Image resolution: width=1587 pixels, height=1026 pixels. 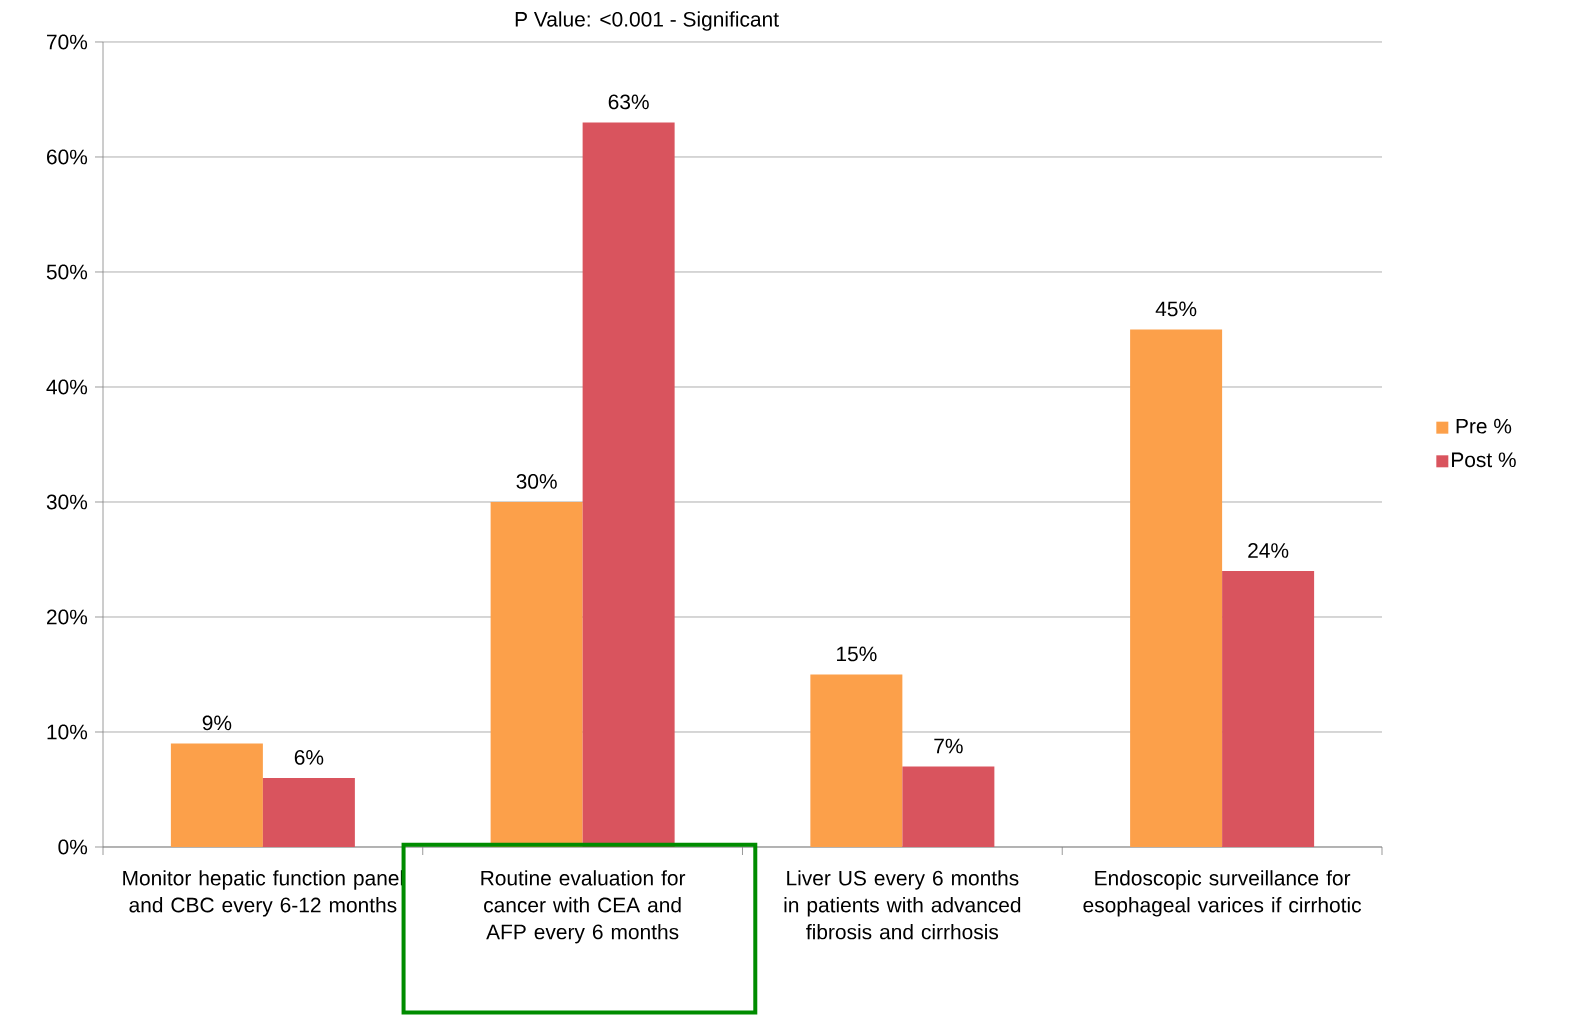 I want to click on x-tick-label: Liver US every 6 months in patients with advanced fibrosis and cirrhosis, so click(x=902, y=905).